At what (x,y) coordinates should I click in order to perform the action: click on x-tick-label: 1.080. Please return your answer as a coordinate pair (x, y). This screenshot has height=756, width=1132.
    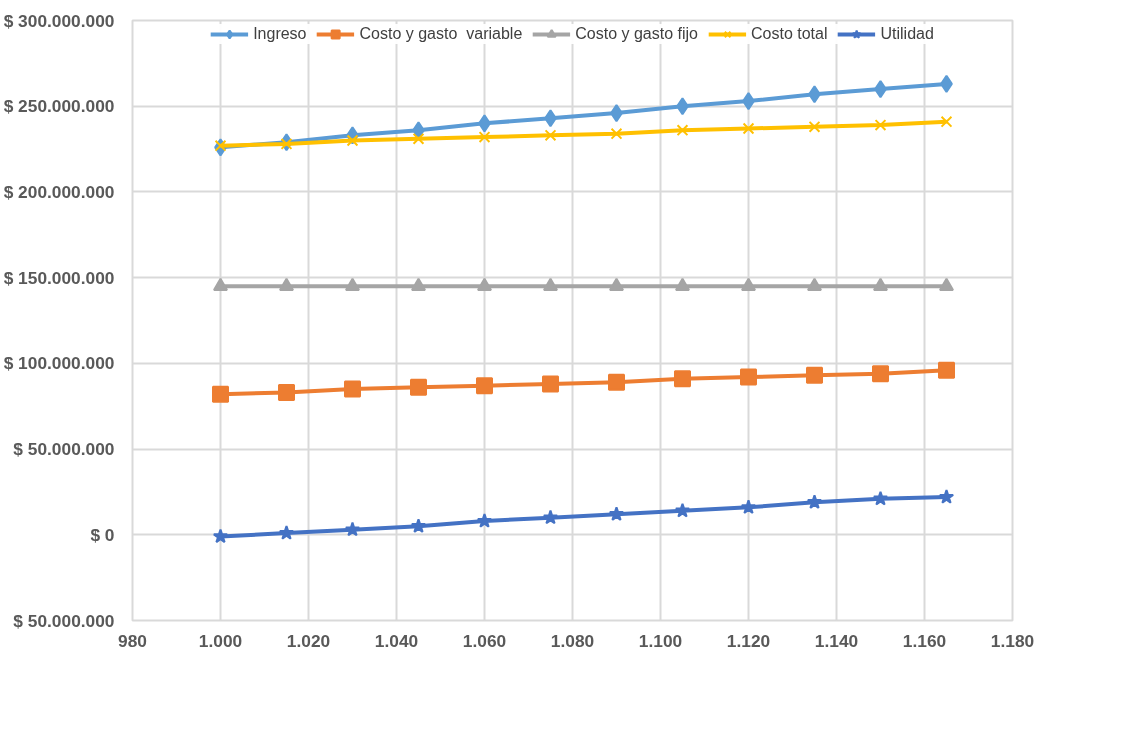
    Looking at the image, I should click on (572, 640).